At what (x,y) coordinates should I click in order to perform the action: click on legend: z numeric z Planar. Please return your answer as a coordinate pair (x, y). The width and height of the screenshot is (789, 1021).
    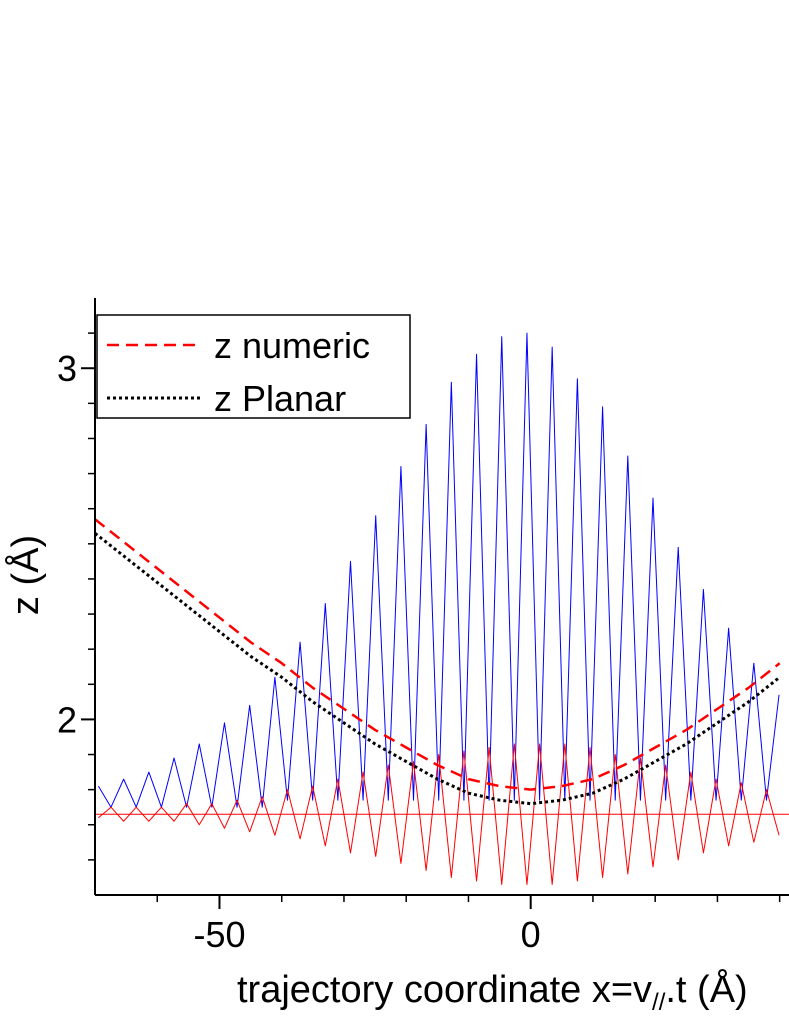
    Looking at the image, I should click on (253, 366).